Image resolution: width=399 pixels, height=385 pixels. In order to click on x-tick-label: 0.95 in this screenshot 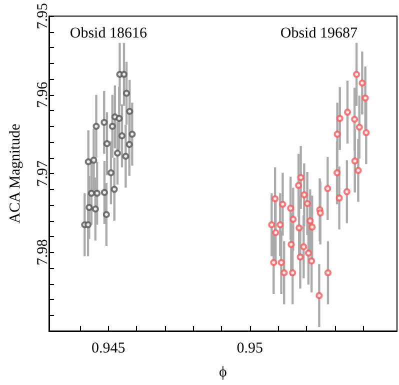, I will do `click(250, 348)`.